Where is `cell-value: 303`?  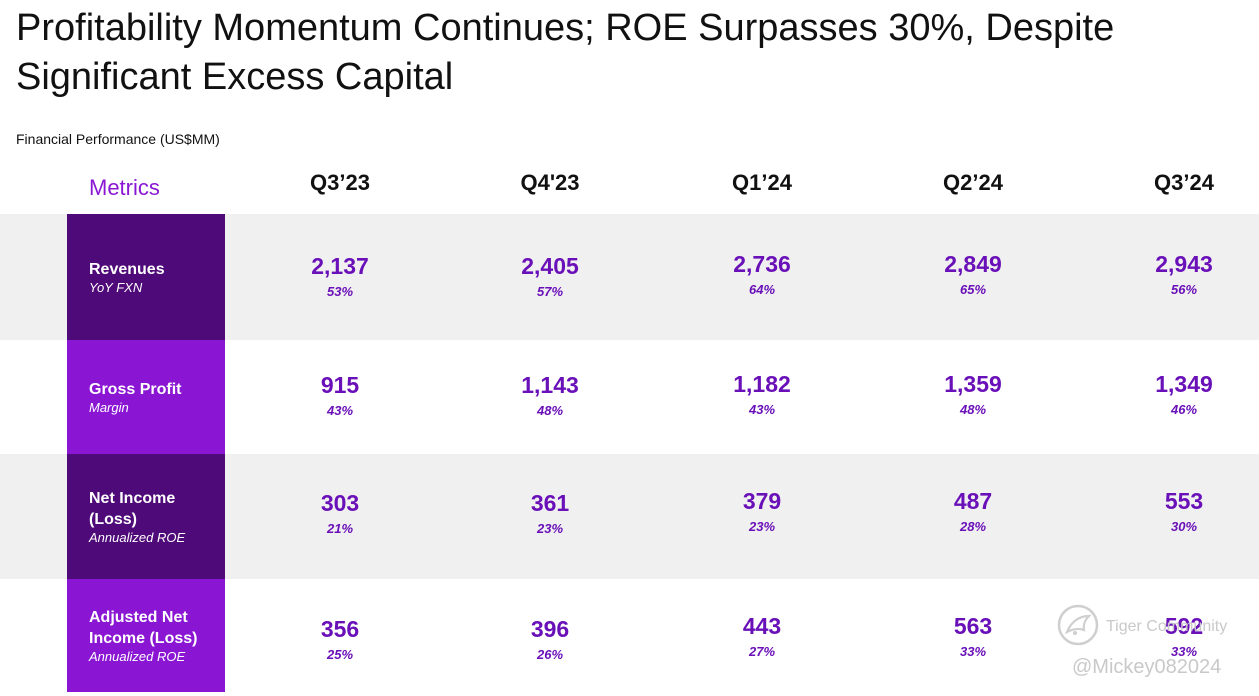
cell-value: 303 is located at coordinates (340, 503).